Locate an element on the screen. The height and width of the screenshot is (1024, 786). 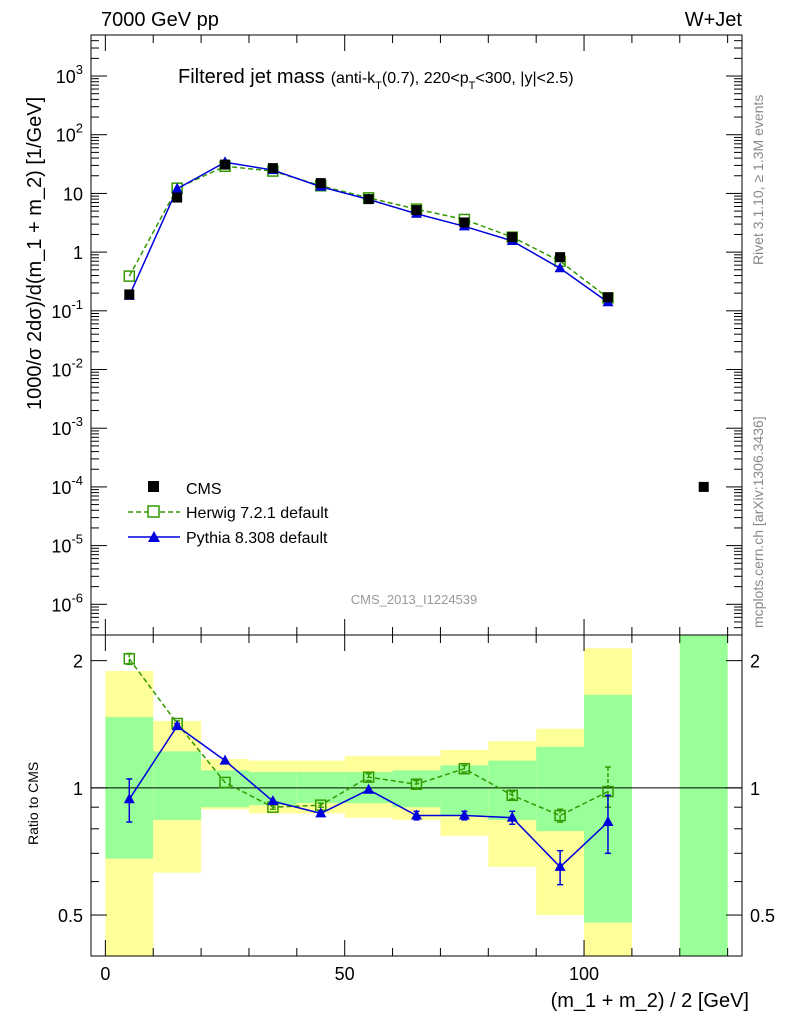
y-axis-title: 1000/σ 2dσ)/d(m_1 + m_2) [1/GeV] is located at coordinates (35, 253).